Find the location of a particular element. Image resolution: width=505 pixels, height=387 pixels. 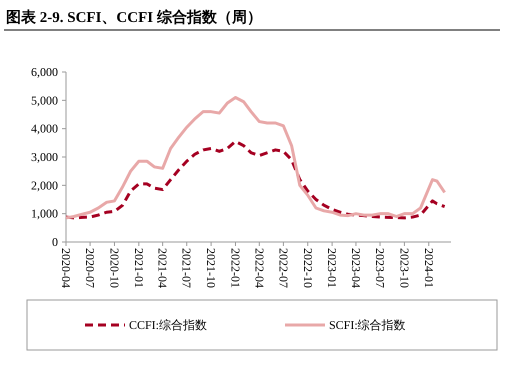

x-tick-label: 2020-10 is located at coordinates (114, 268).